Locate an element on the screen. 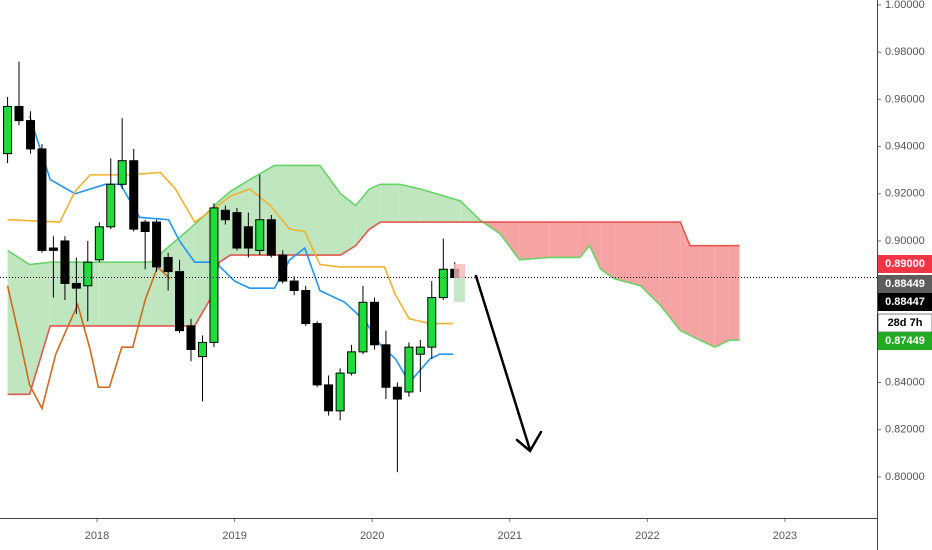 This screenshot has width=932, height=550. stop-zone is located at coordinates (459, 290).